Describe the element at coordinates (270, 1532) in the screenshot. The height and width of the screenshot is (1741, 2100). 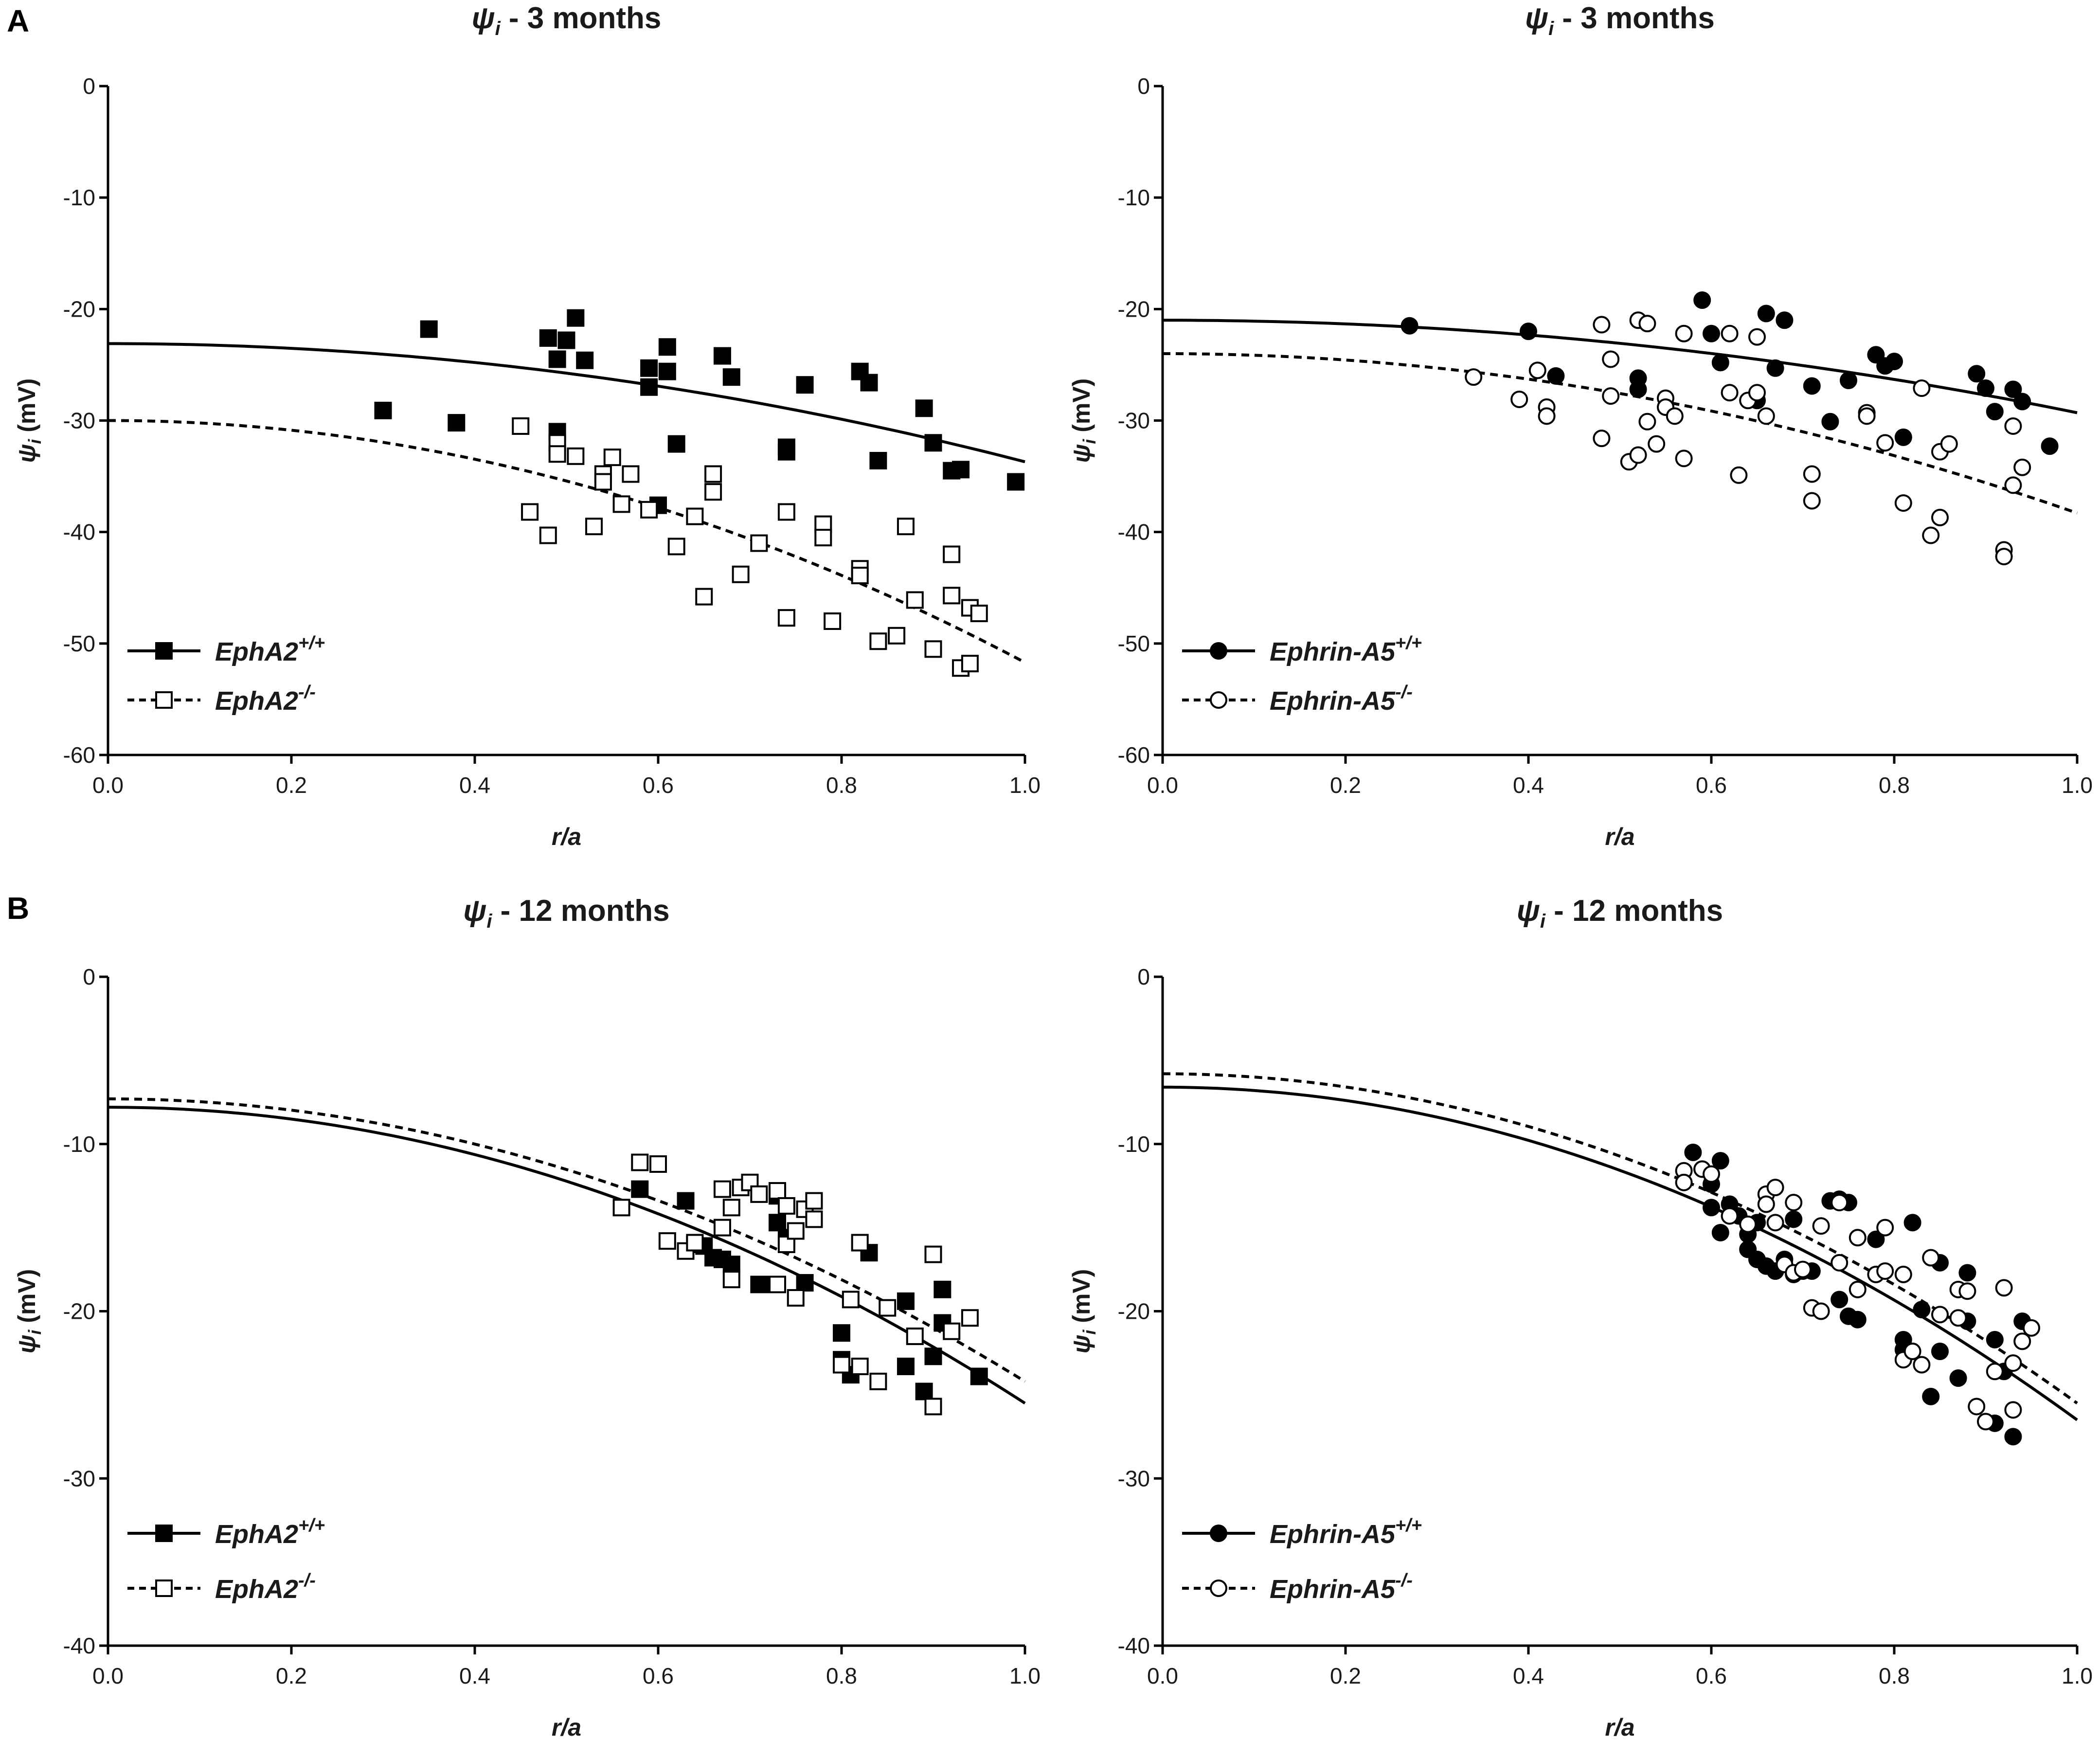
I see `legend-label: EphA2+/+` at that location.